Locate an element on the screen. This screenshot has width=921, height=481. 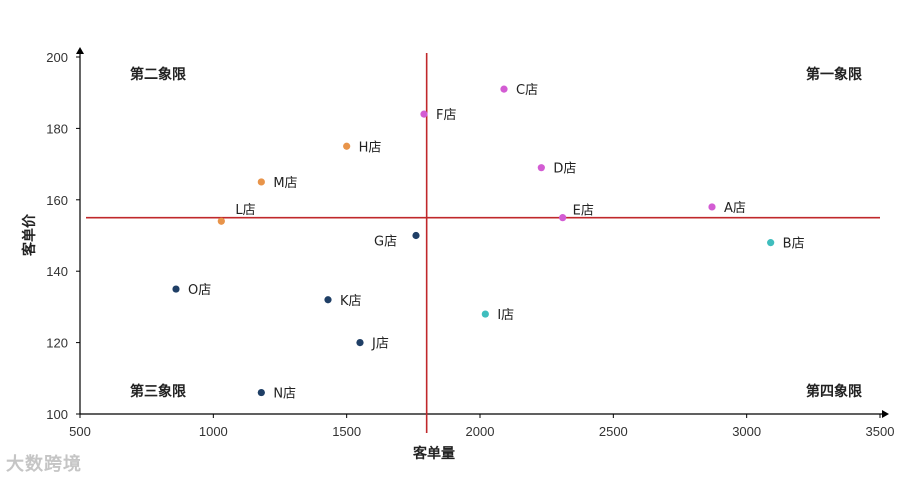
data-point-label: C店 is located at coordinates (527, 90).